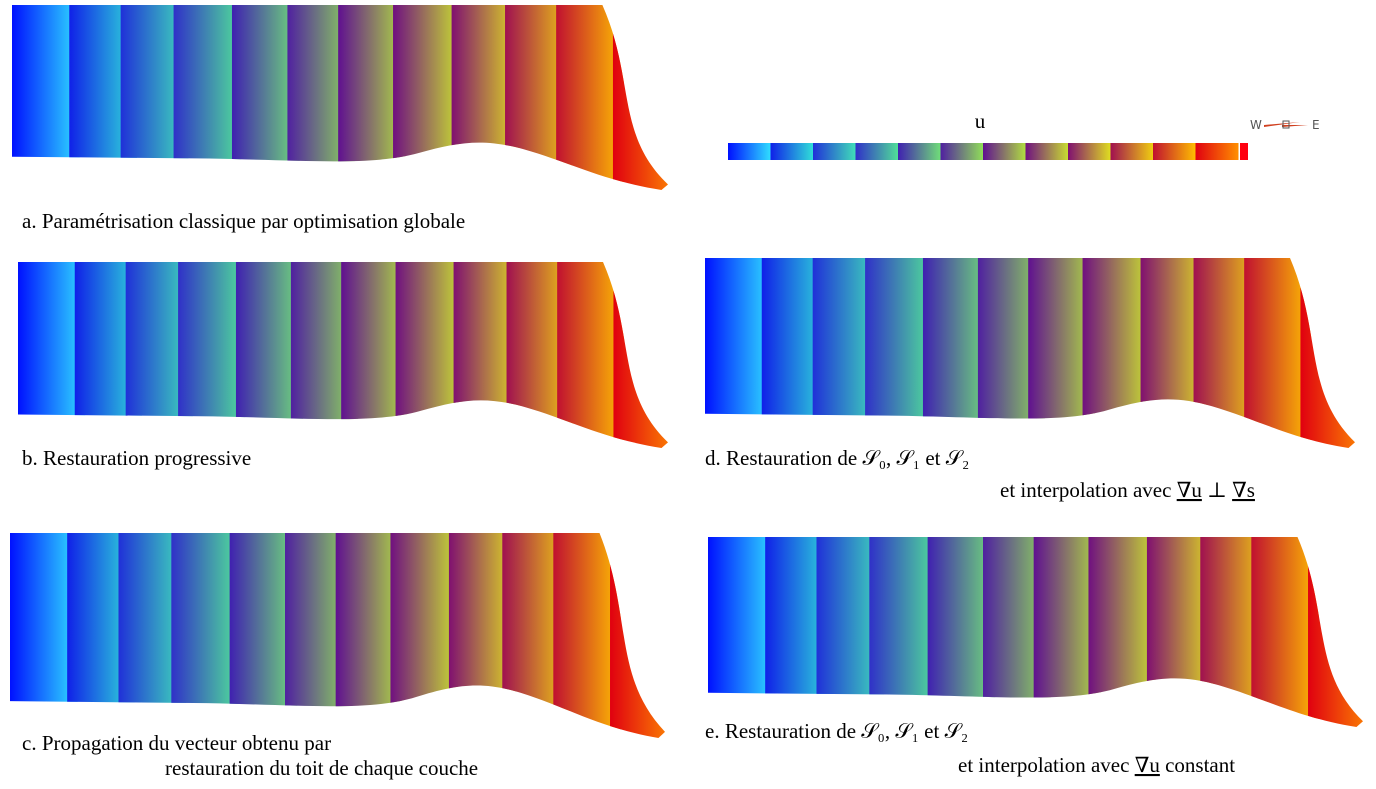  I want to click on caption-part: c. Propagation du vecteur obtenu par, so click(176, 743).